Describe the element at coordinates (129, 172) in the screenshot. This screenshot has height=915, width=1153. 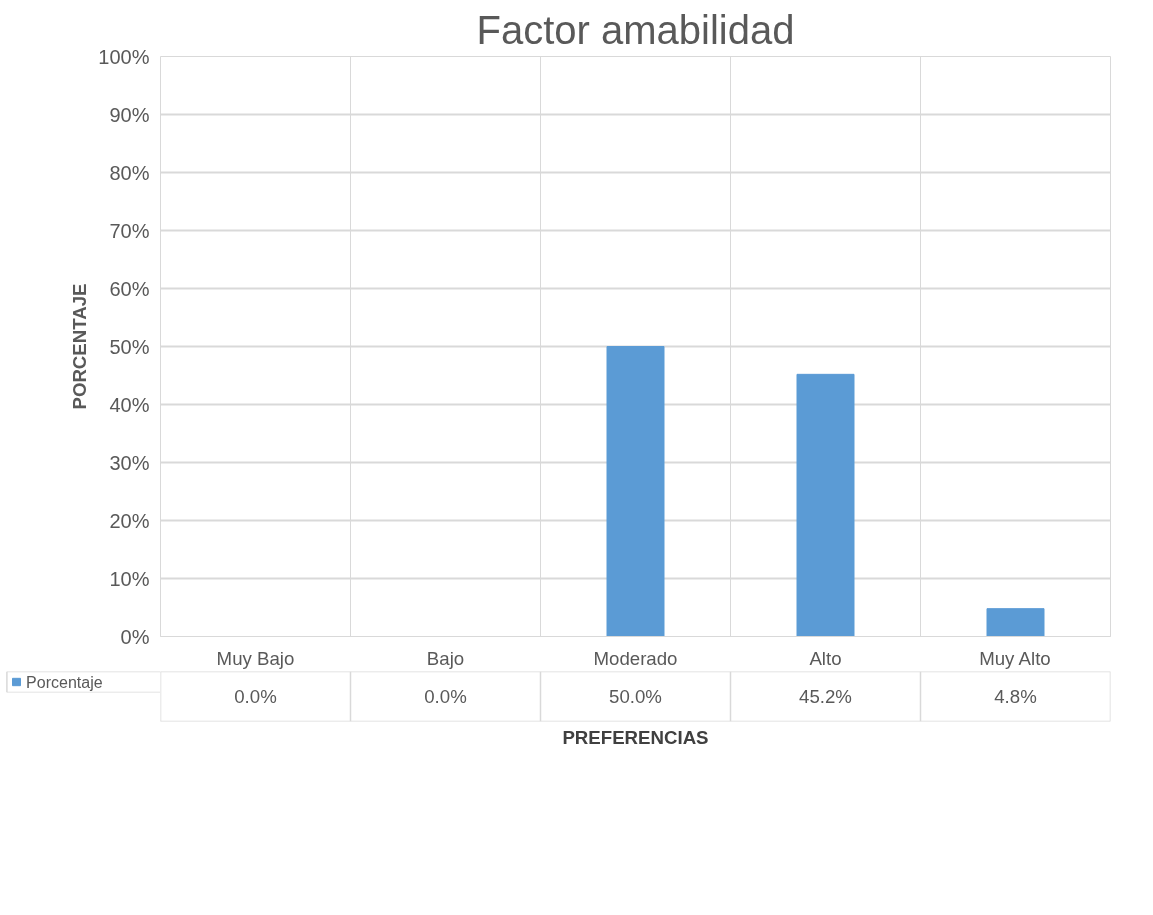
I see `y-tick-label: 80%` at that location.